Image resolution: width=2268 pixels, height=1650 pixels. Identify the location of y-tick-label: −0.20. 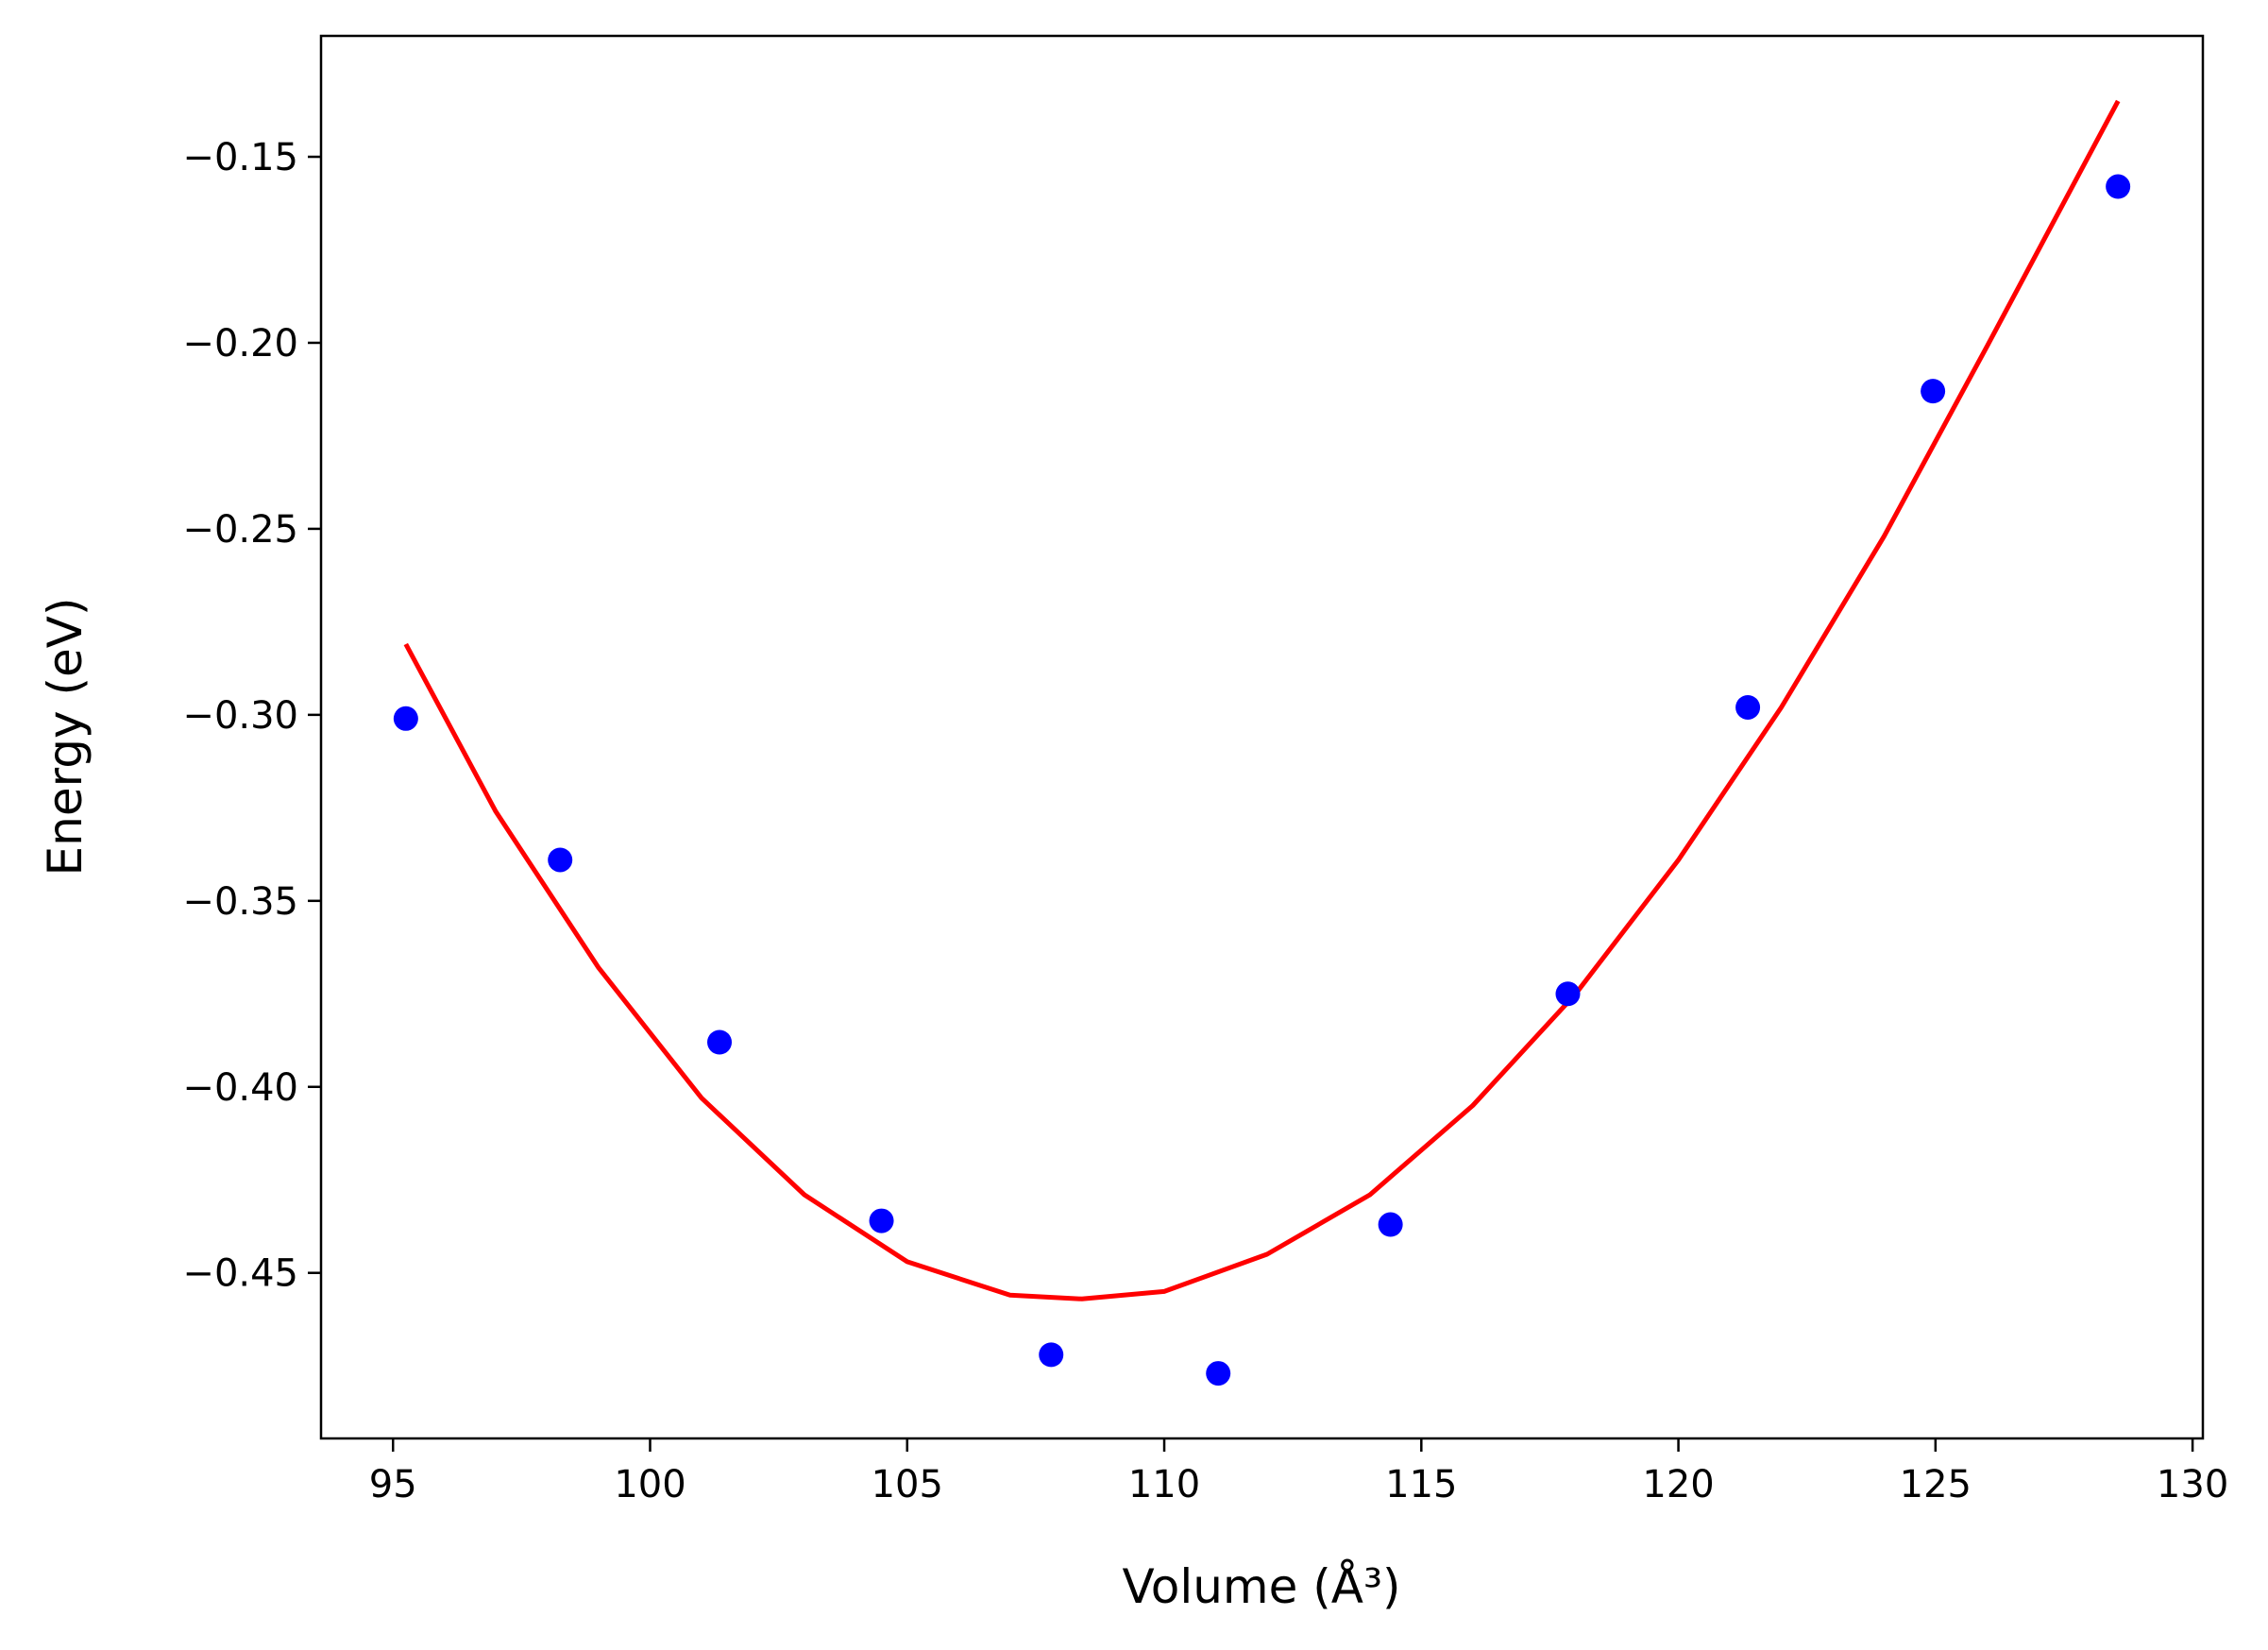
(240, 344).